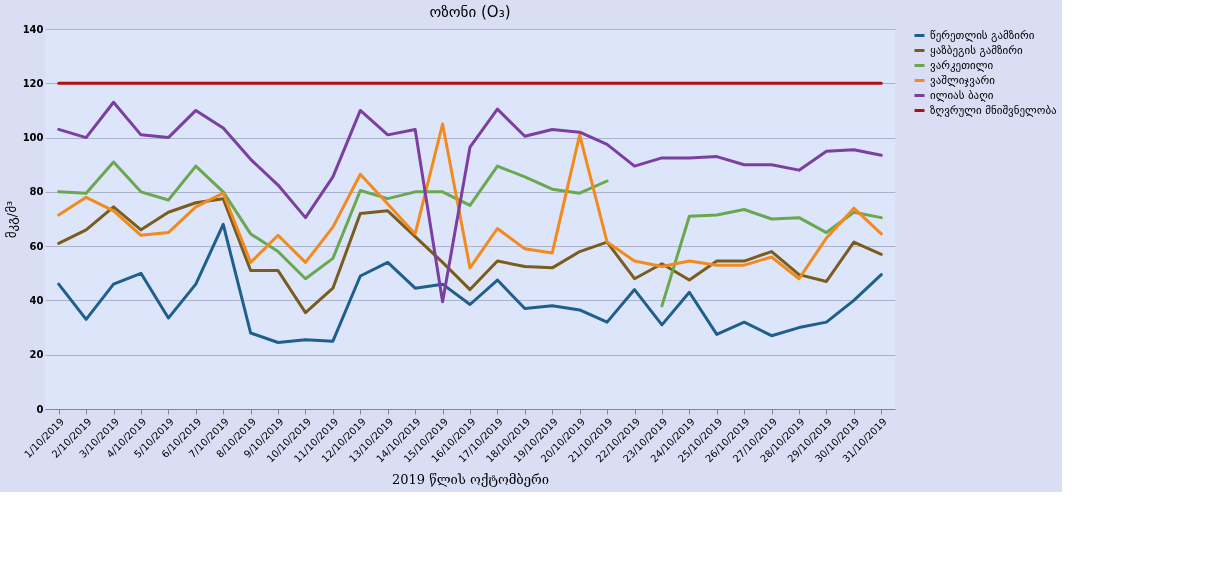  I want to click on legend-label: ვარკეთილი, so click(962, 65).